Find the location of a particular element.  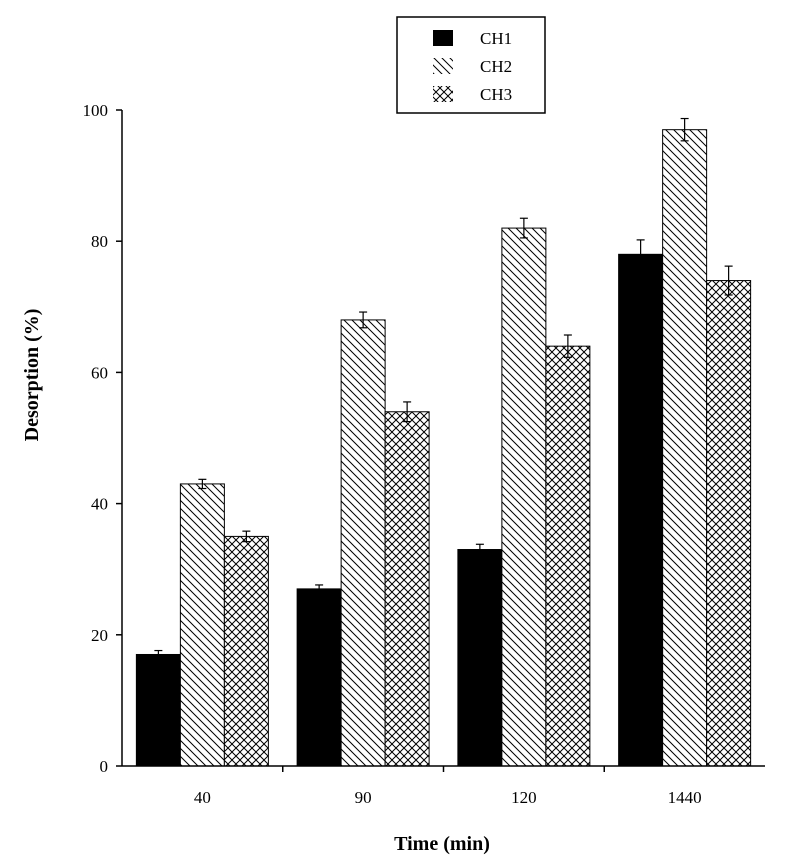

legend: CH1 CH2 CH3 is located at coordinates (471, 65).